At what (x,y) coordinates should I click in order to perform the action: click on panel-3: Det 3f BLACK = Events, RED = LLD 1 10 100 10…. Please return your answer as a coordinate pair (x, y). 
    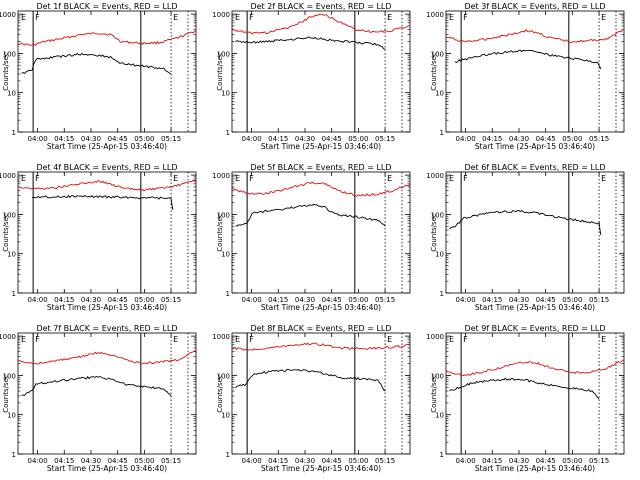
    Looking at the image, I should click on (525, 76).